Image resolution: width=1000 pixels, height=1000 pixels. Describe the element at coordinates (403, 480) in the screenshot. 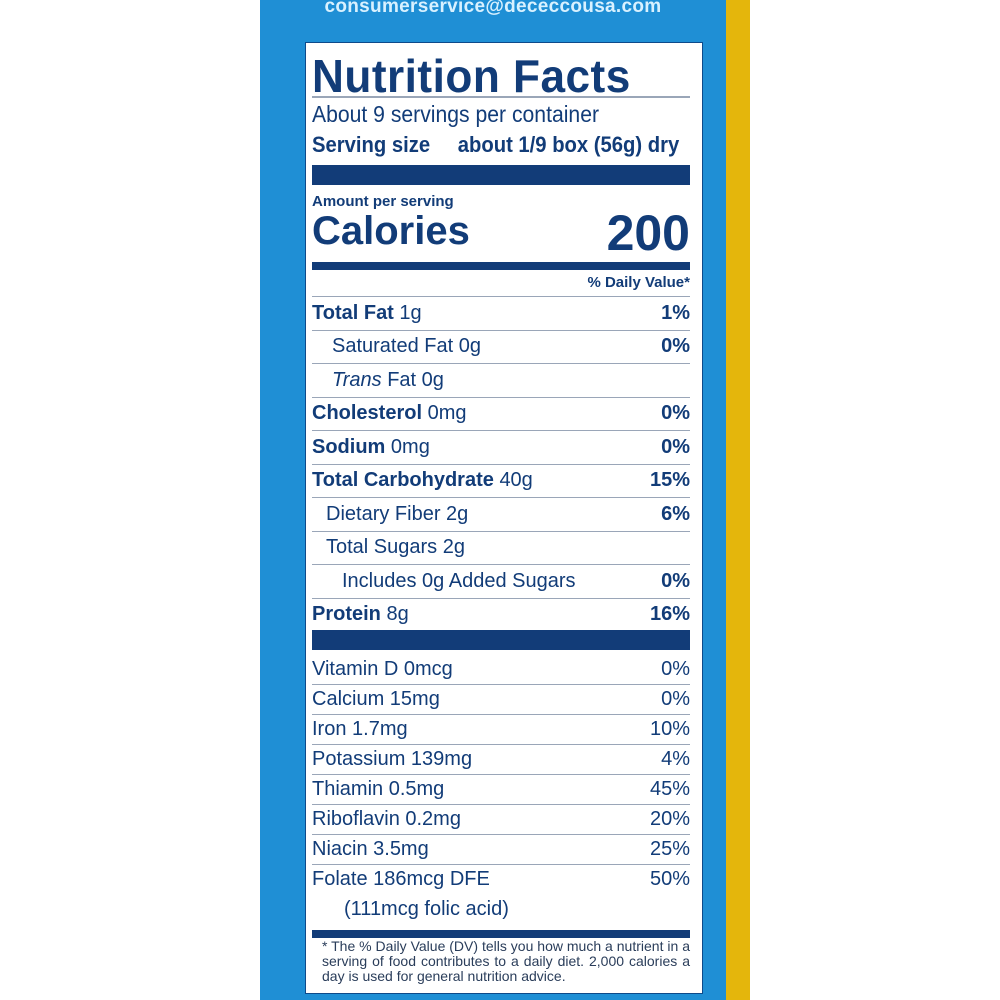

I see `nutrient-name: Total Carbohydrate` at that location.